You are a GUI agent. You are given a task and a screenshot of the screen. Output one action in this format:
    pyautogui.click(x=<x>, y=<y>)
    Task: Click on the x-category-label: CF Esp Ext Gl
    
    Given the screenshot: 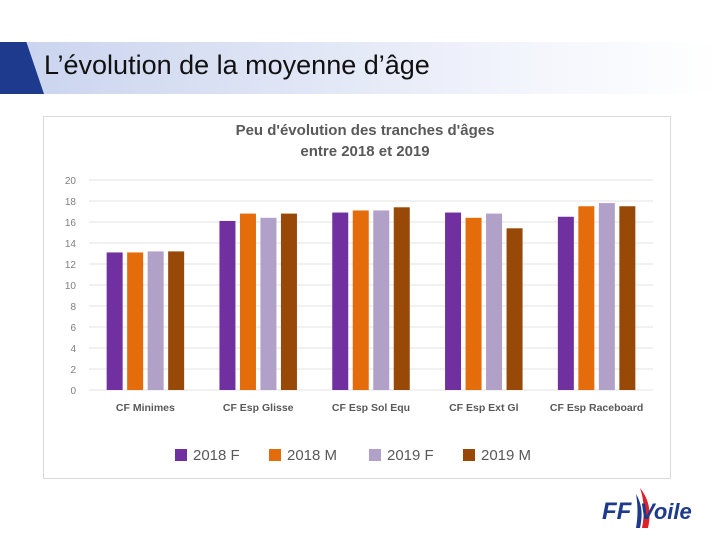 What is the action you would take?
    pyautogui.click(x=484, y=408)
    